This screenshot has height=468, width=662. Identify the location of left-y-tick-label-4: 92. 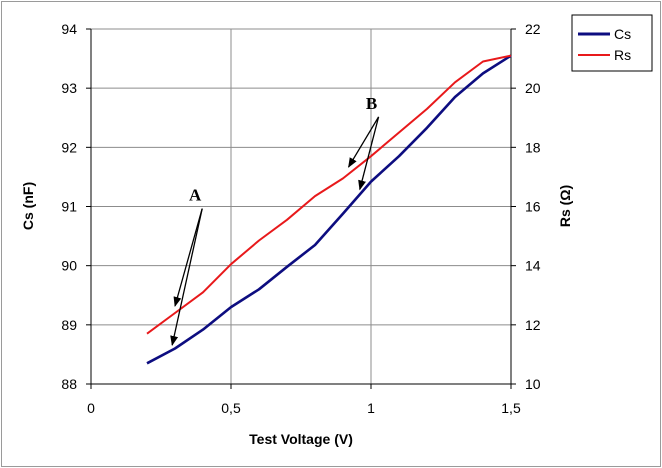
(69, 147).